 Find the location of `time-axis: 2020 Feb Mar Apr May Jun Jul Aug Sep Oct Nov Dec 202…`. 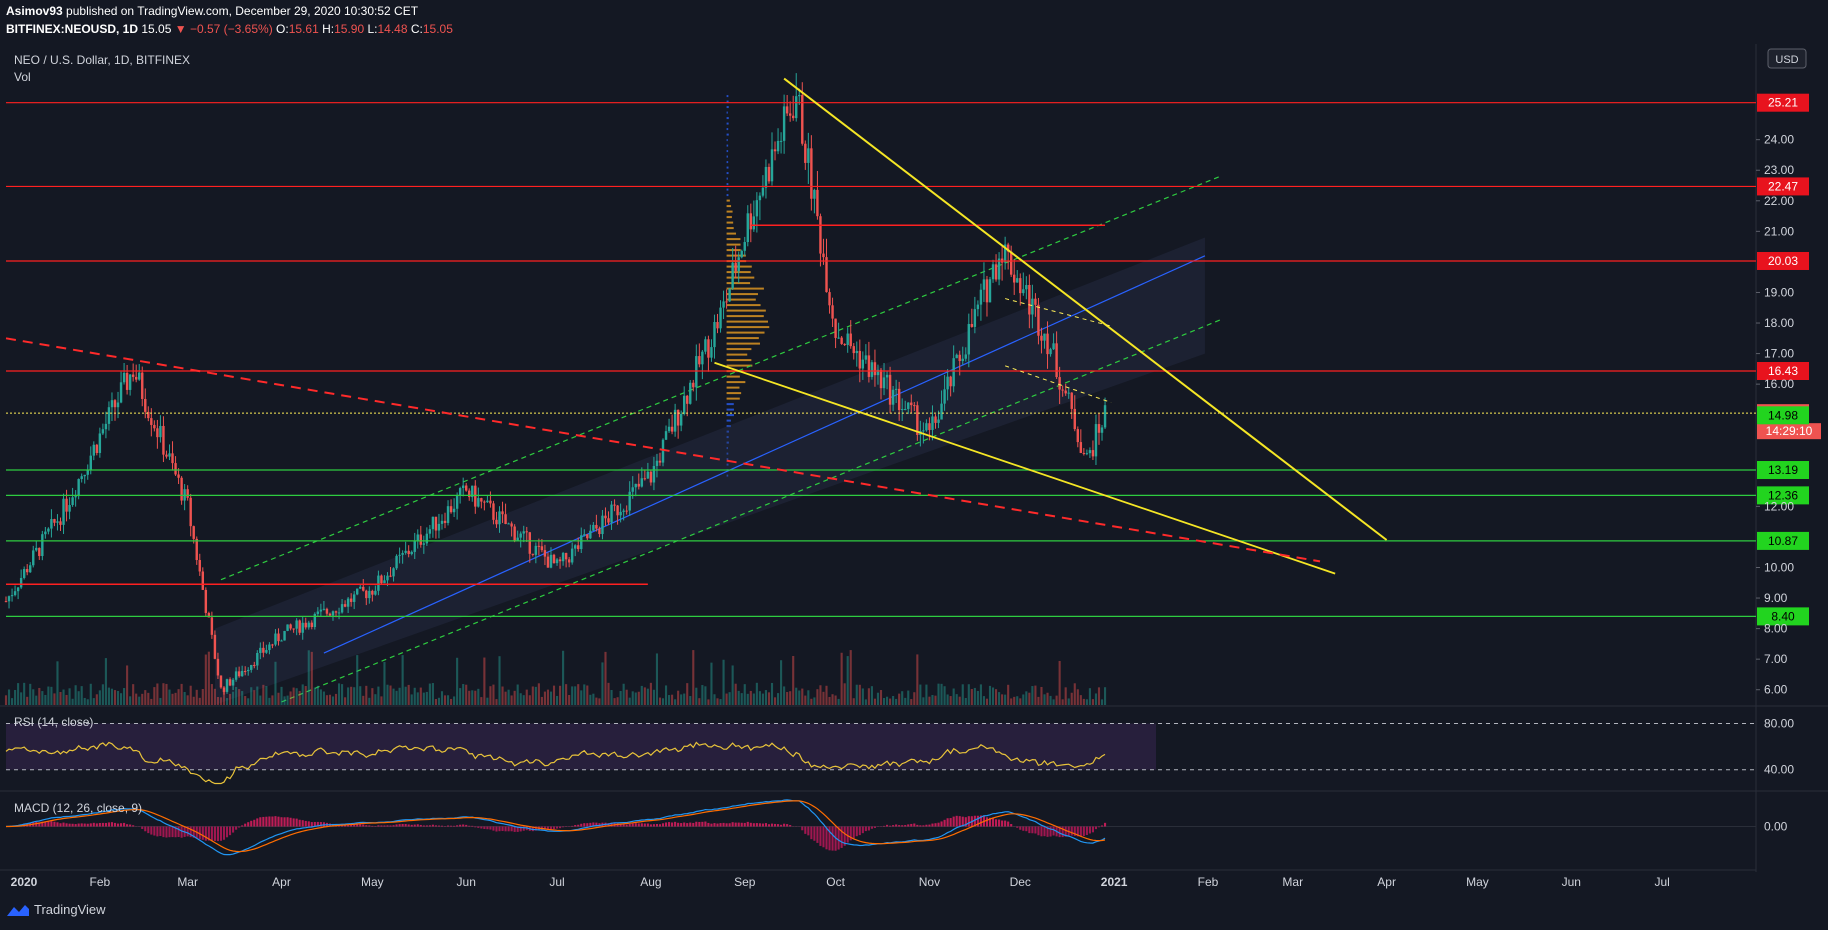

time-axis: 2020 Feb Mar Apr May Jun Jul Aug Sep Oct Nov Dec 202… is located at coordinates (840, 882).